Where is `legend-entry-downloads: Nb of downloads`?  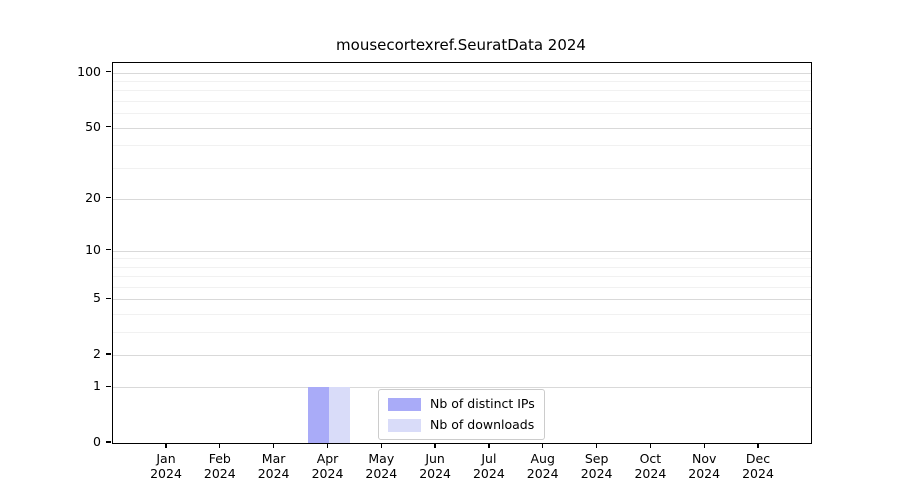
legend-entry-downloads: Nb of downloads is located at coordinates (461, 425).